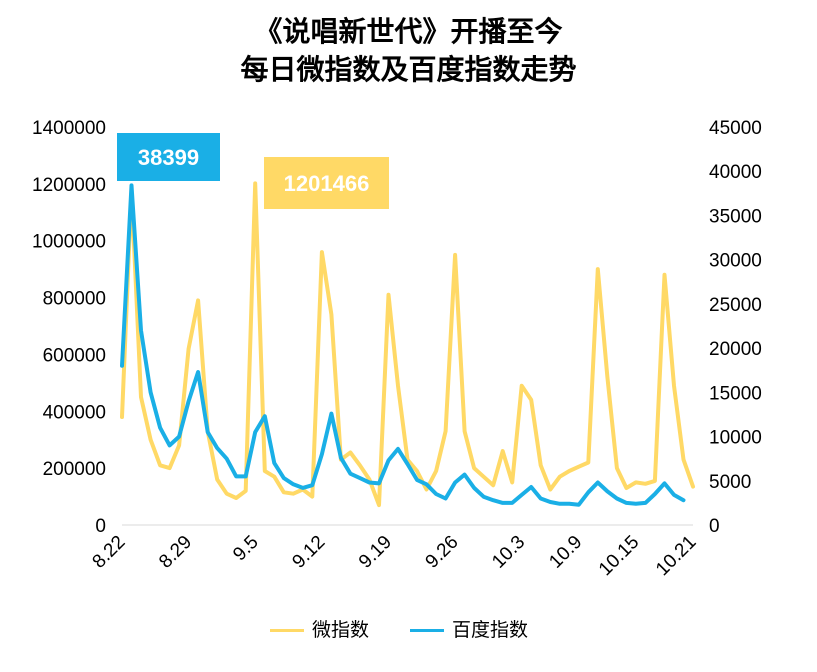  What do you see at coordinates (69, 185) in the screenshot?
I see `y-left-tick-label: 1200000` at bounding box center [69, 185].